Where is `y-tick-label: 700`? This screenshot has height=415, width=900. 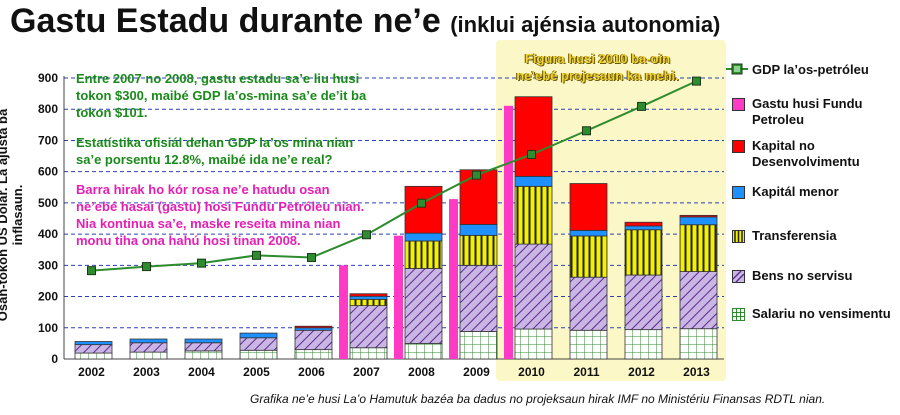
y-tick-label: 700 is located at coordinates (48, 140).